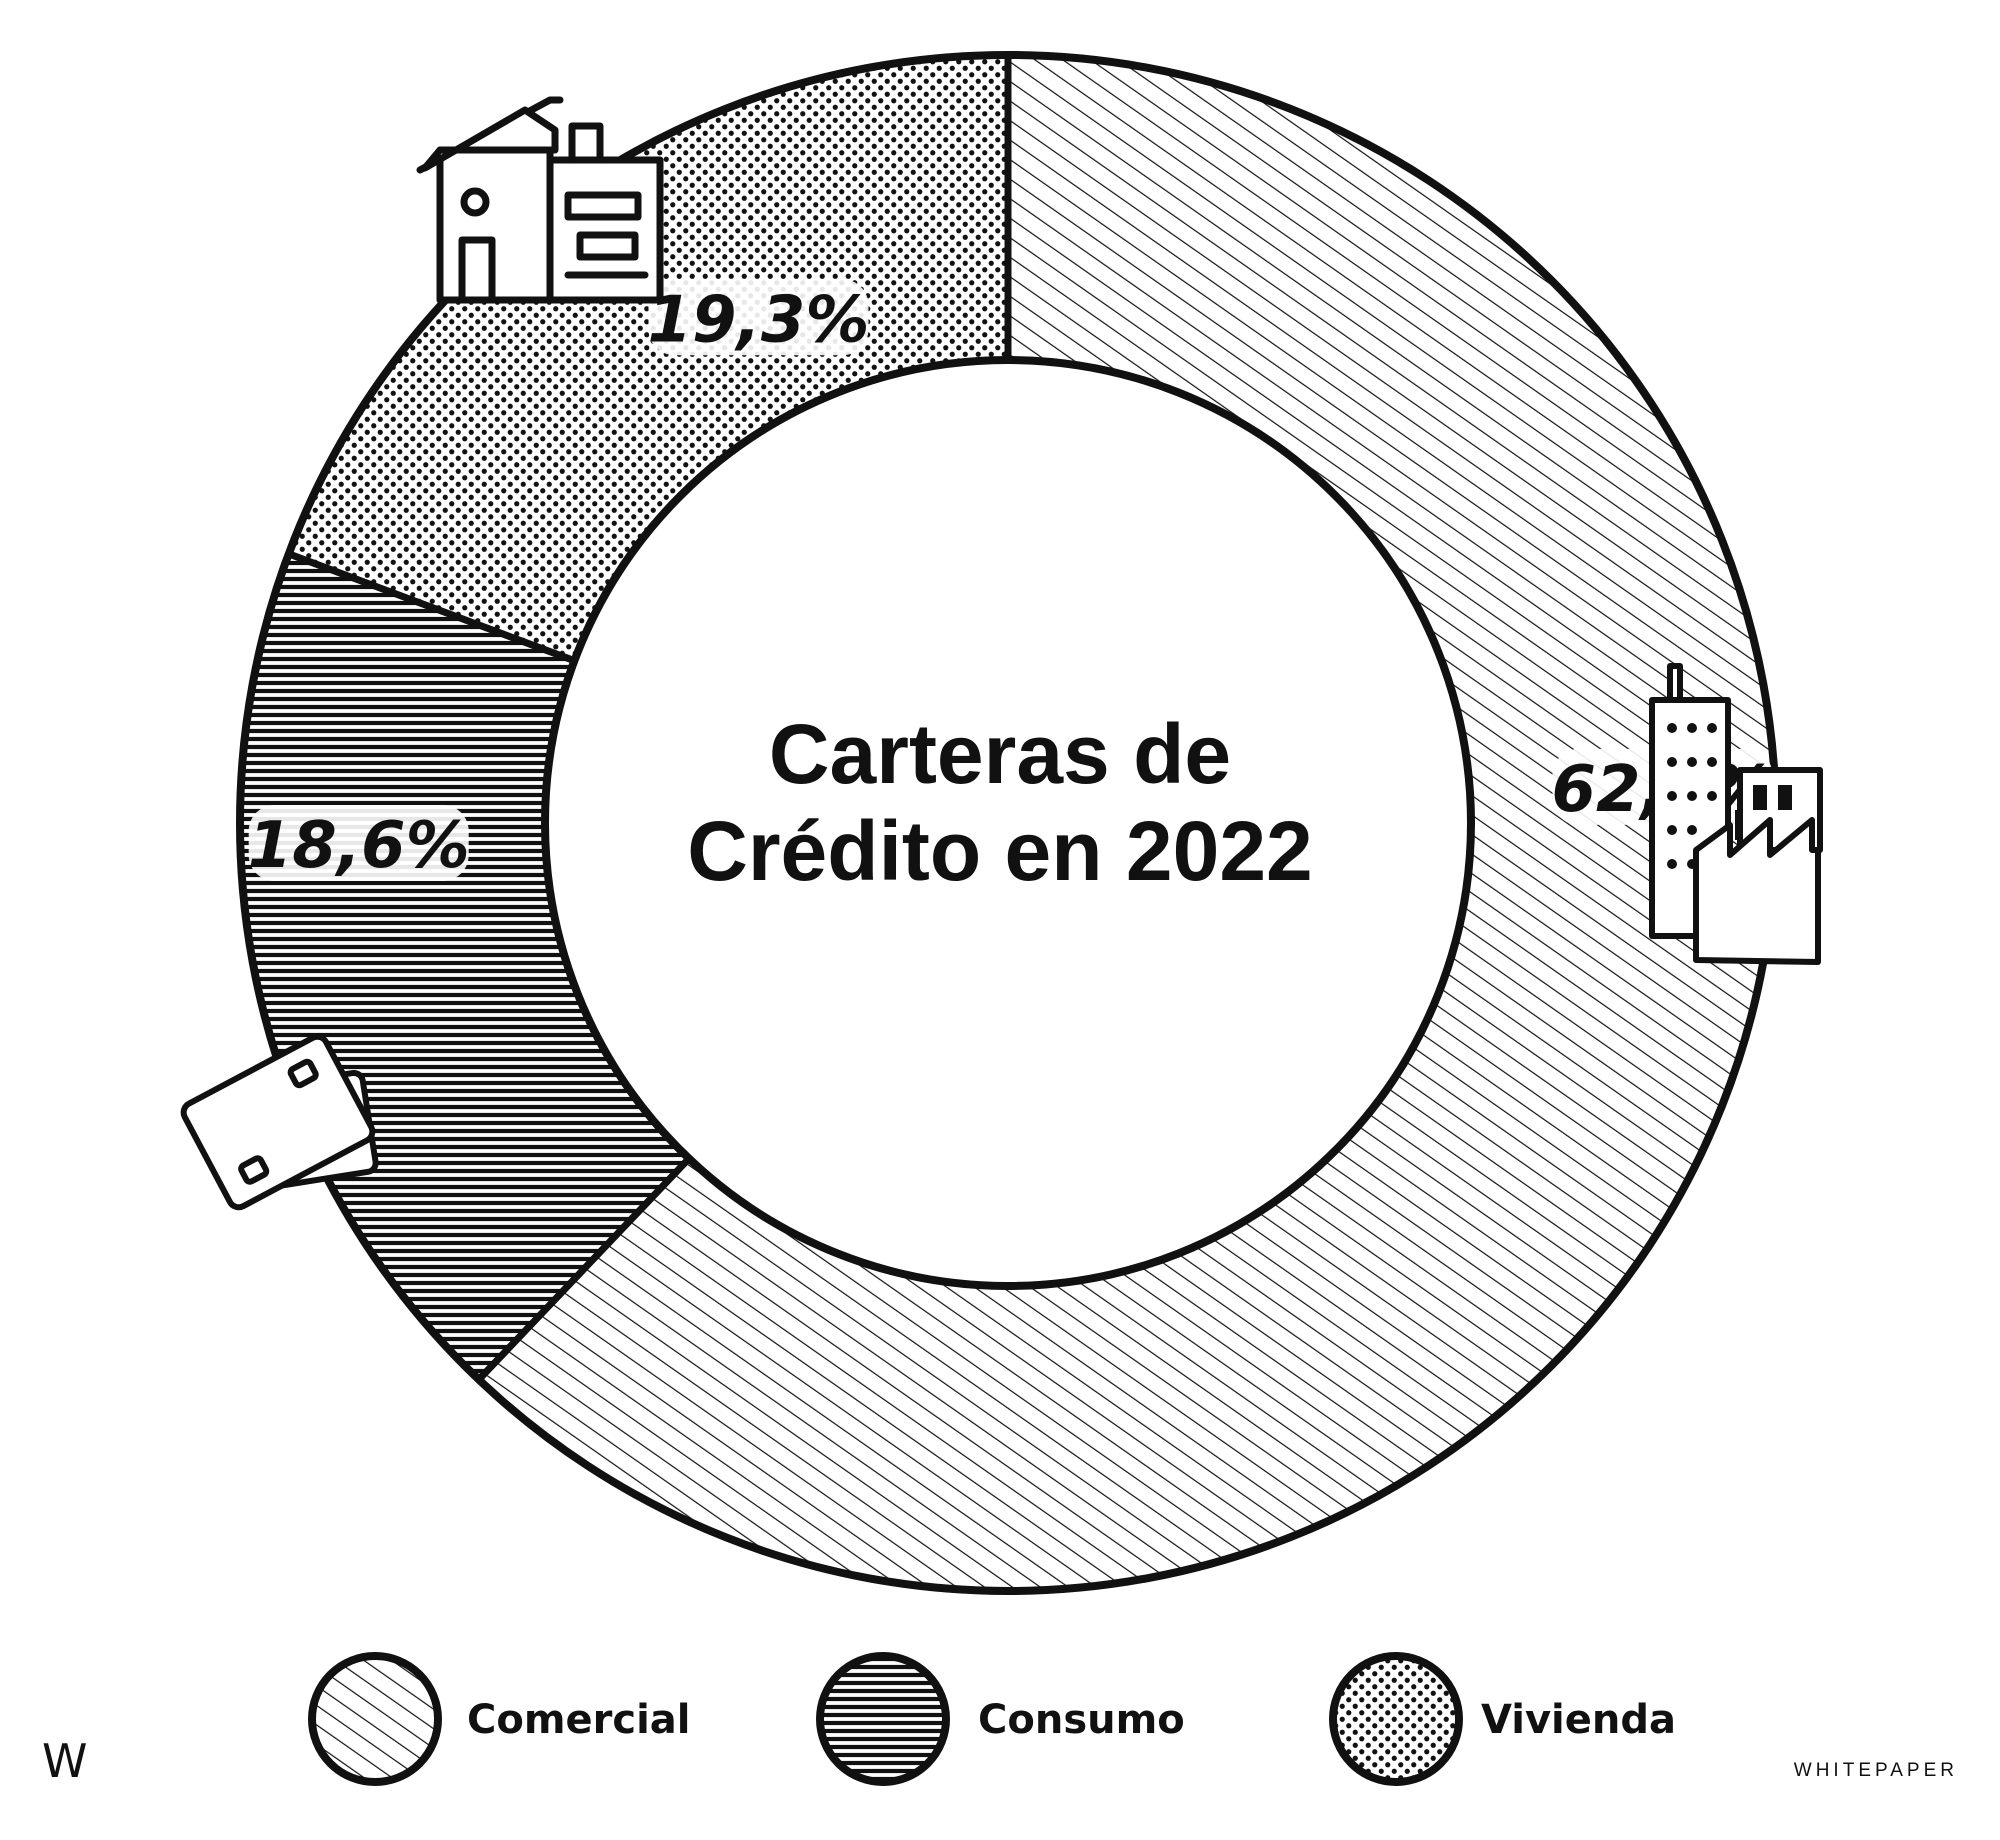 The image size is (2000, 1840). What do you see at coordinates (1736, 814) in the screenshot?
I see `factory-buildings-icon` at bounding box center [1736, 814].